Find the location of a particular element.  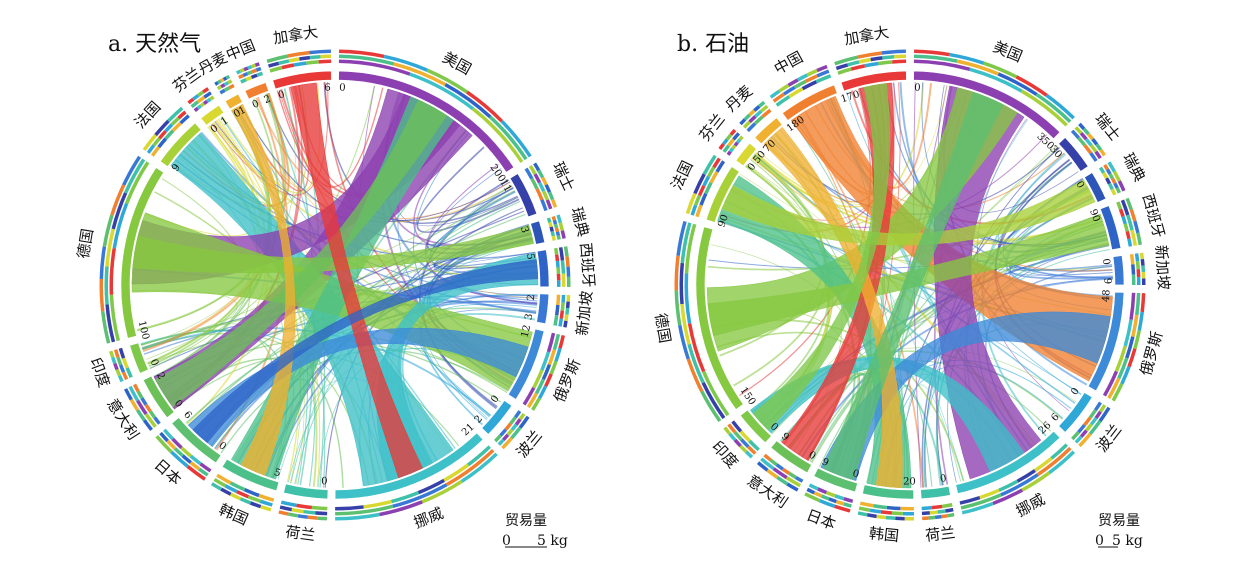

country-label: 西班牙 is located at coordinates (1154, 216).